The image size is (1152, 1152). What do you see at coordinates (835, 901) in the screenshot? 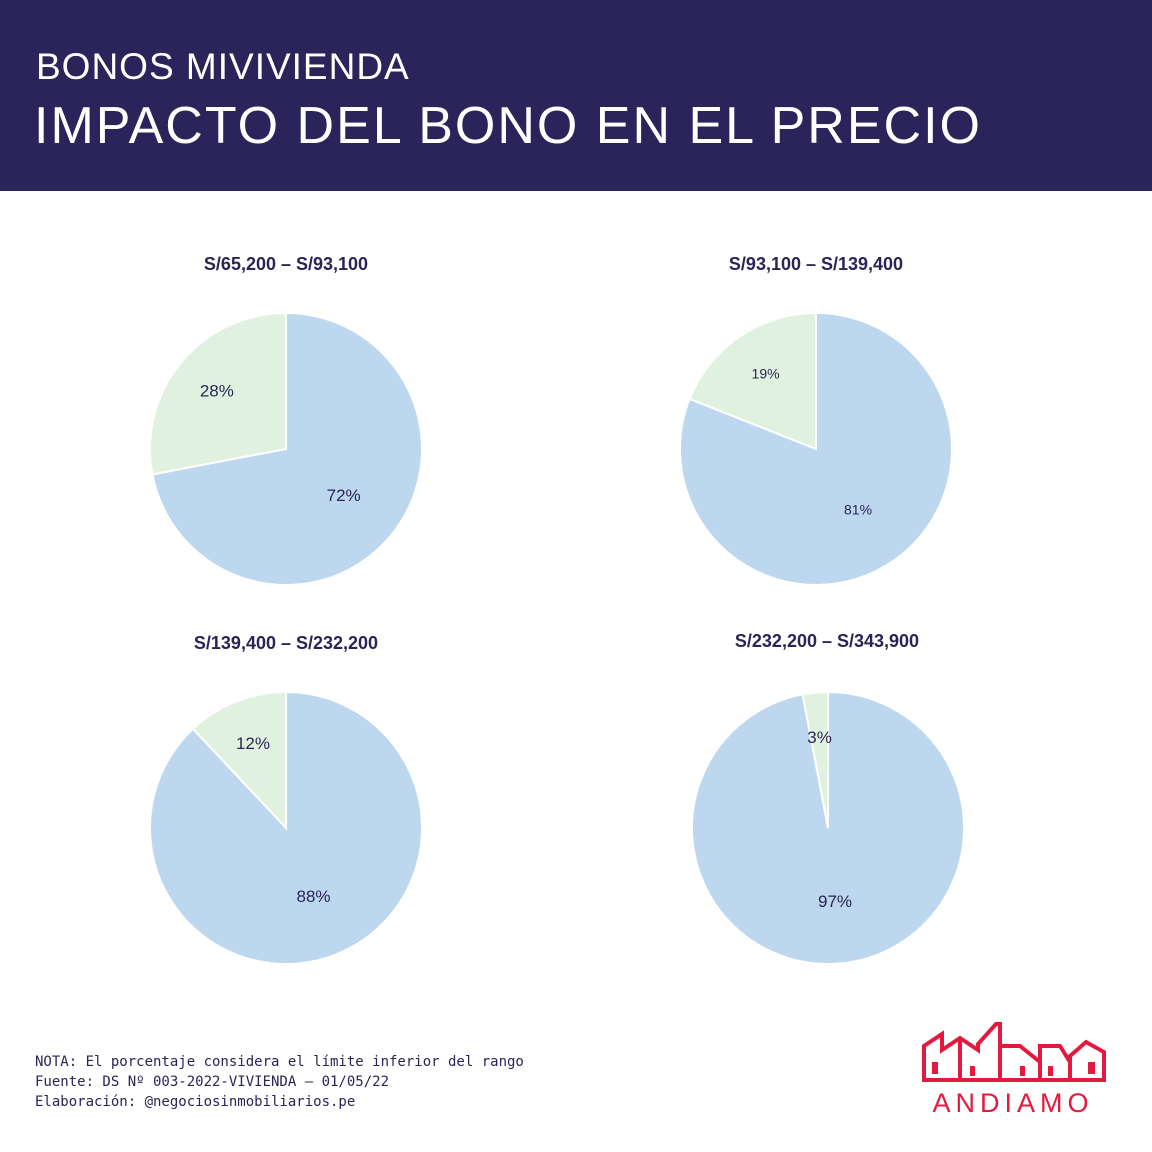
I see `price-slice-label: 97%` at bounding box center [835, 901].